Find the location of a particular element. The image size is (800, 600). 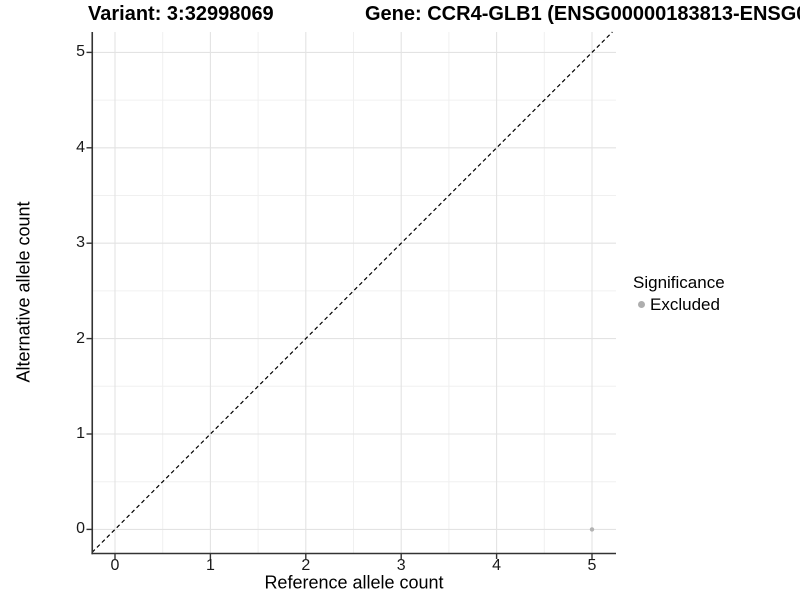

x-tick-label: 1 is located at coordinates (210, 565).